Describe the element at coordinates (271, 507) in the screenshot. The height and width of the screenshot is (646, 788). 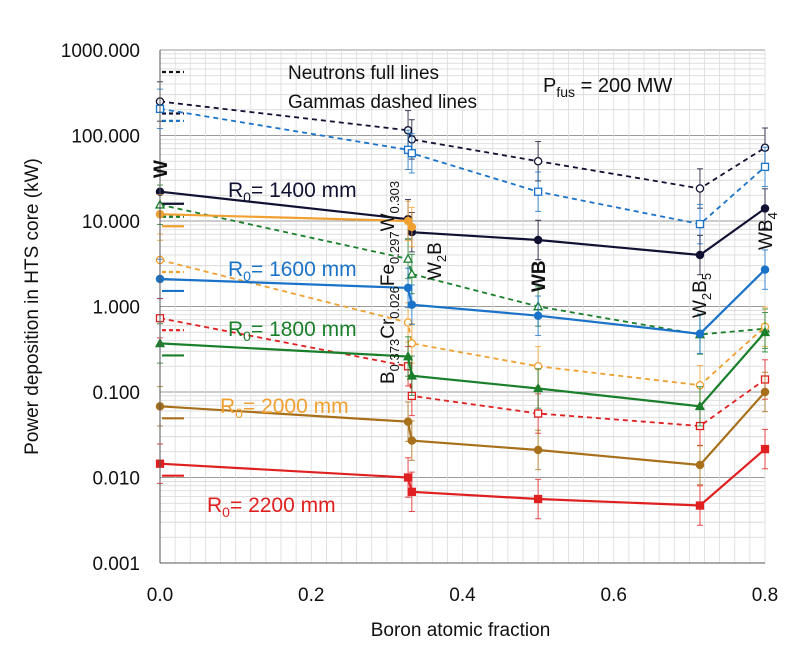
I see `radius-label: R0= 2200 mm` at that location.